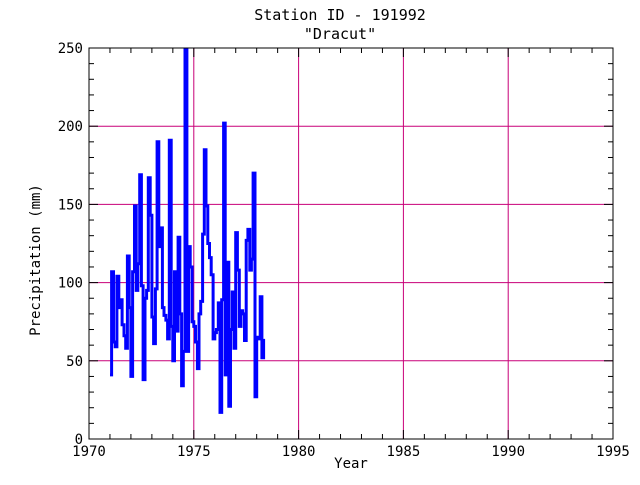  What do you see at coordinates (70, 205) in the screenshot?
I see `y-tick-label: 150` at bounding box center [70, 205].